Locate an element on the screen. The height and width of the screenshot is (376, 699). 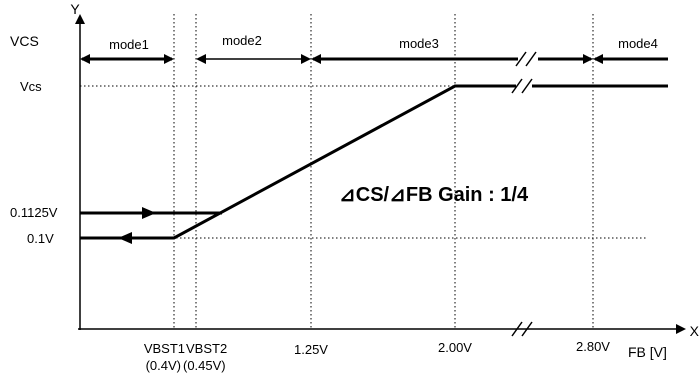
x-label-vbst2-value: (0.45V) is located at coordinates (204, 365).